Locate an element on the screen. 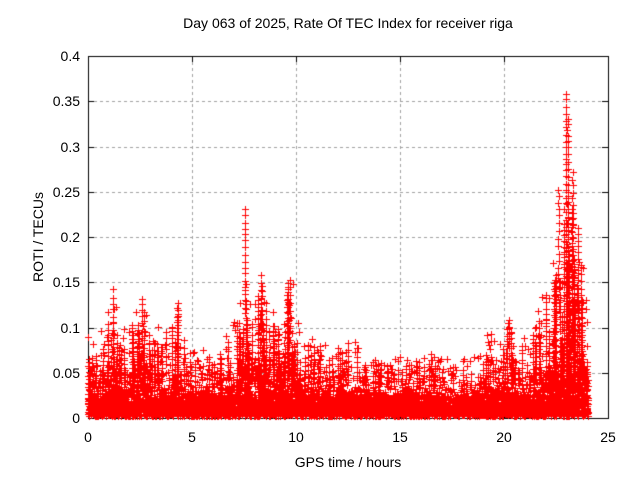  x-tick-label: 0 is located at coordinates (88, 437).